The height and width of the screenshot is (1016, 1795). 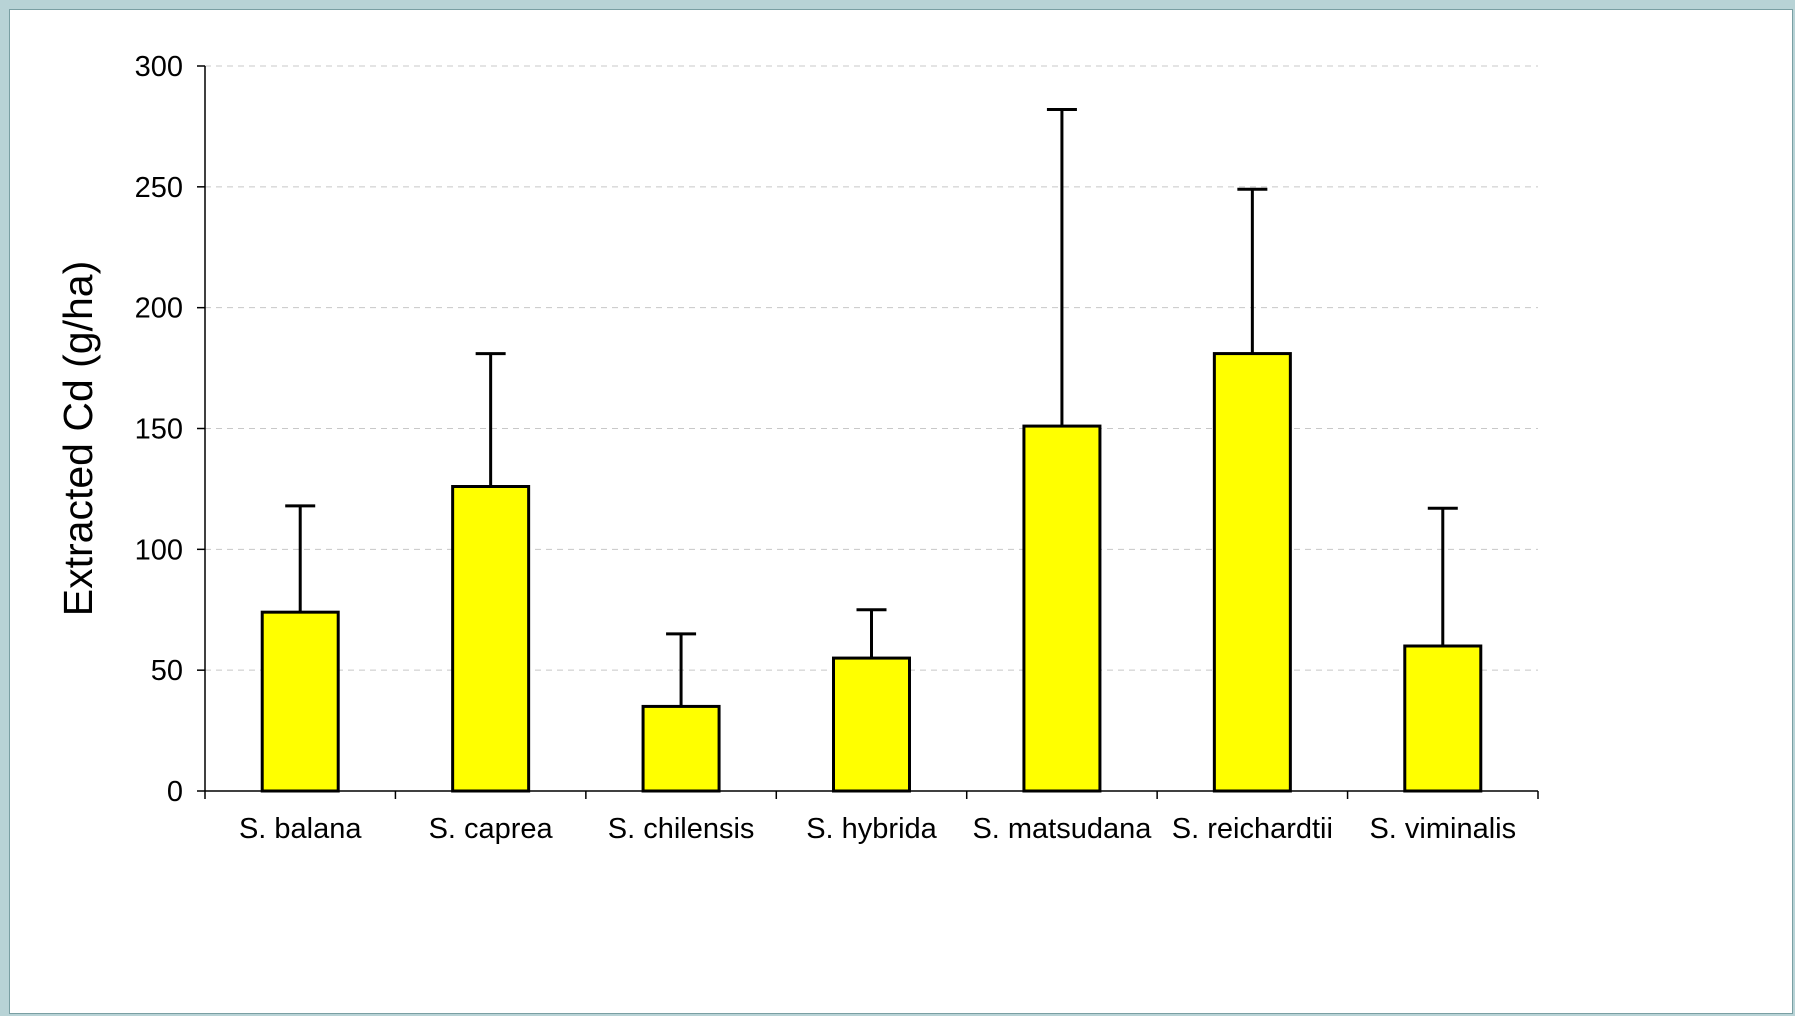 What do you see at coordinates (159, 188) in the screenshot?
I see `y-tick-label: 250` at bounding box center [159, 188].